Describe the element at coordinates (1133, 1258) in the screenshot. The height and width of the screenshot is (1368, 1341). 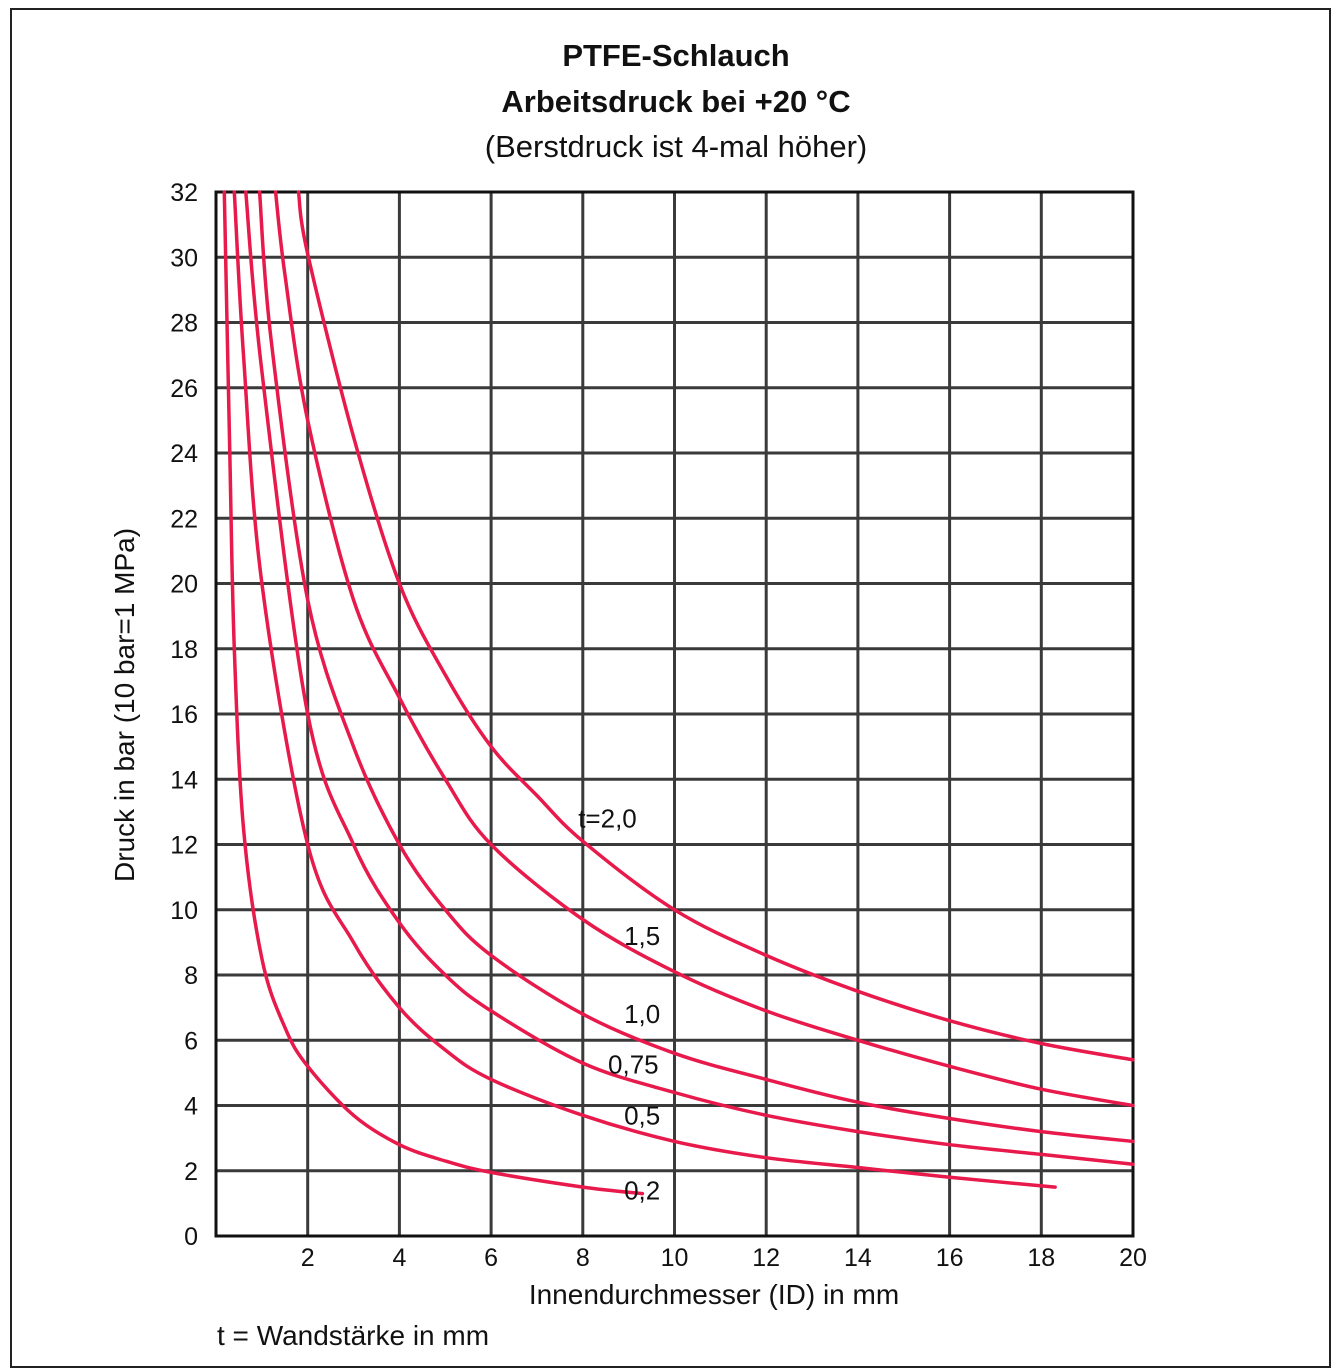
I see `x-tick-label: 20` at that location.